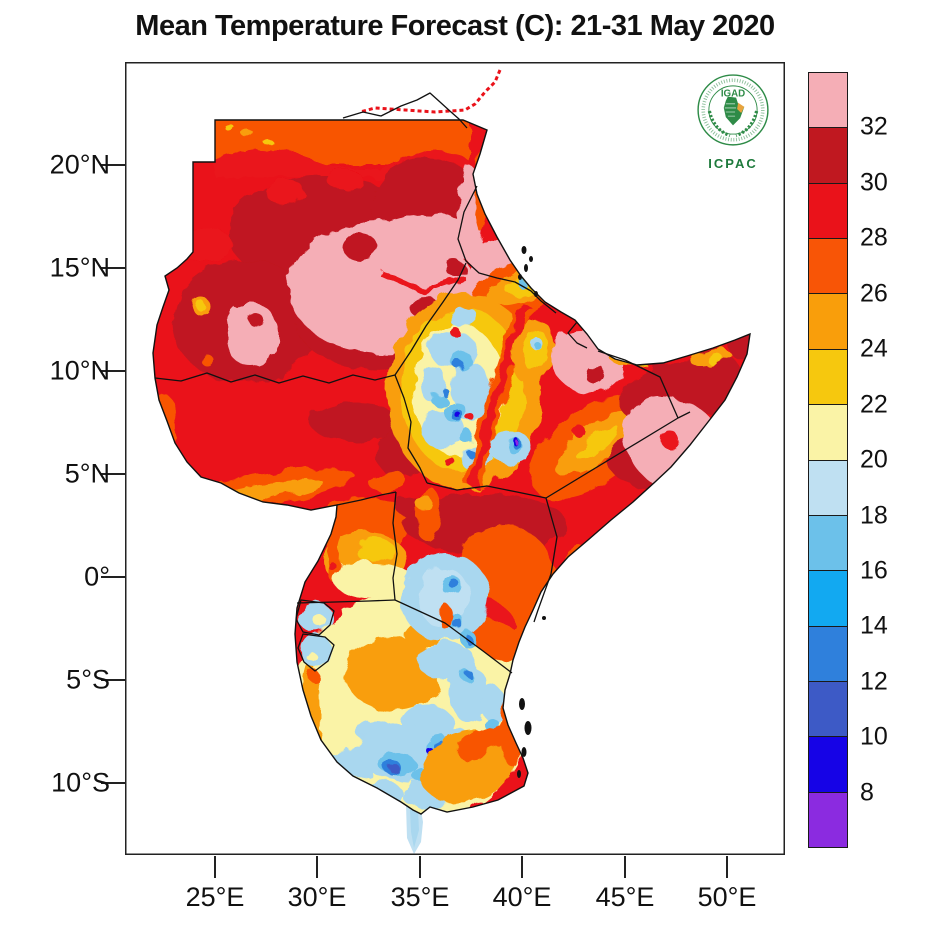  Describe the element at coordinates (874, 293) in the screenshot. I see `colorbar-tick-label: 26` at that location.